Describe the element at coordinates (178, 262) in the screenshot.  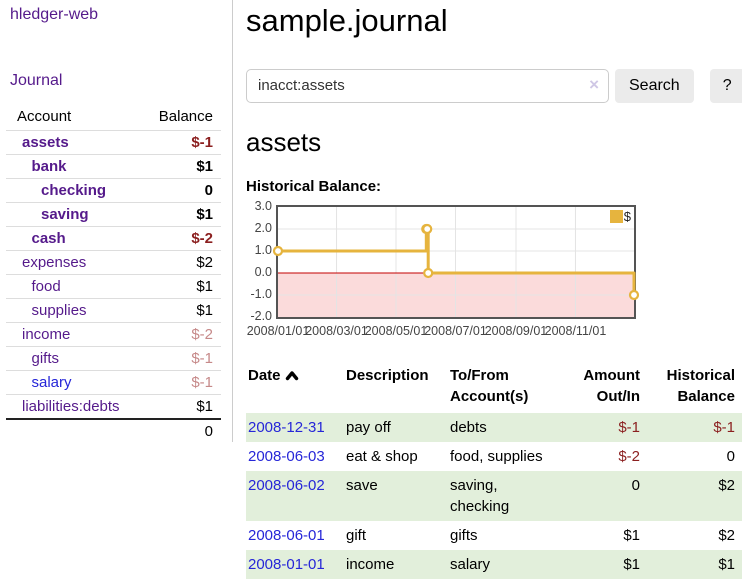
I see `account-balance: $2` at that location.